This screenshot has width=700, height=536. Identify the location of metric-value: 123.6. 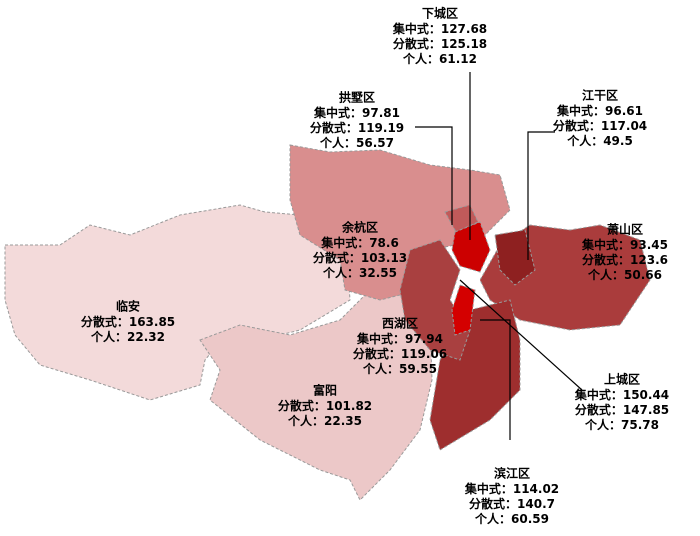
(649, 260).